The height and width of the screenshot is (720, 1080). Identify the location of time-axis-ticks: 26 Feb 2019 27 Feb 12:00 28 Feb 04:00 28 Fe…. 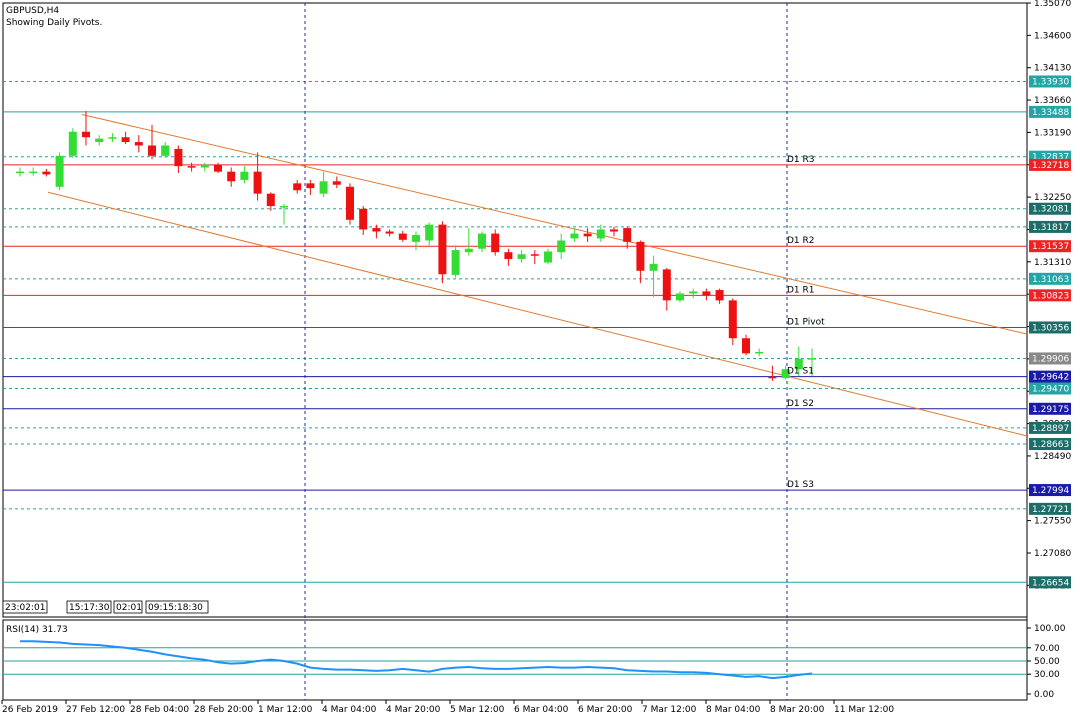
(447, 707).